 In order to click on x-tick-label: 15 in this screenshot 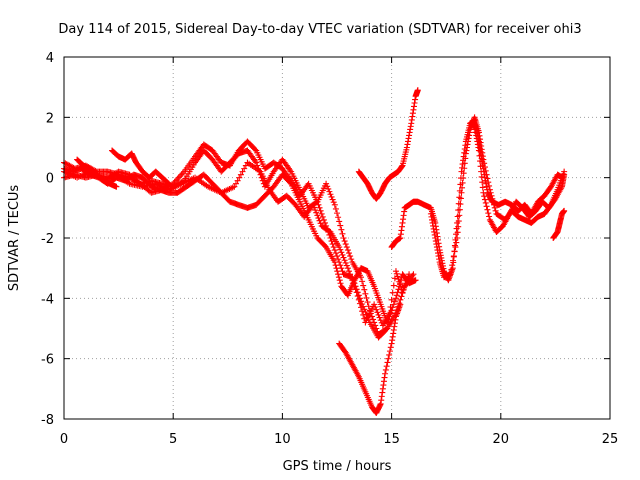, I will do `click(391, 439)`.